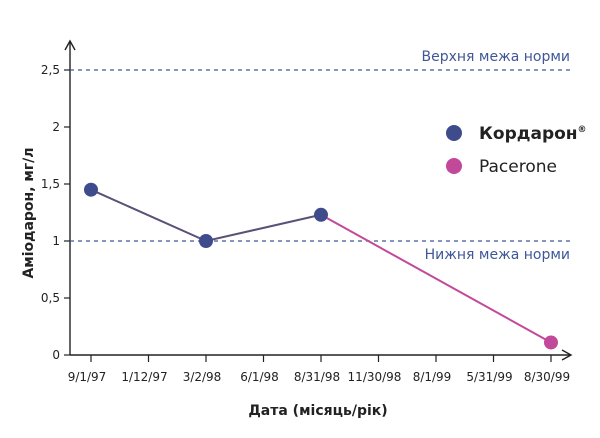 The width and height of the screenshot is (600, 438). Describe the element at coordinates (533, 134) in the screenshot. I see `legend-label: Кордарон®` at that location.